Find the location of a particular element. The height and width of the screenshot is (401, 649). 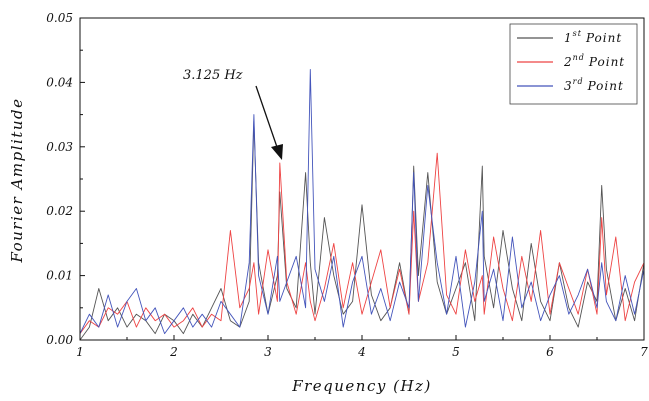

annotation-label: 3.125 Hz is located at coordinates (213, 75).